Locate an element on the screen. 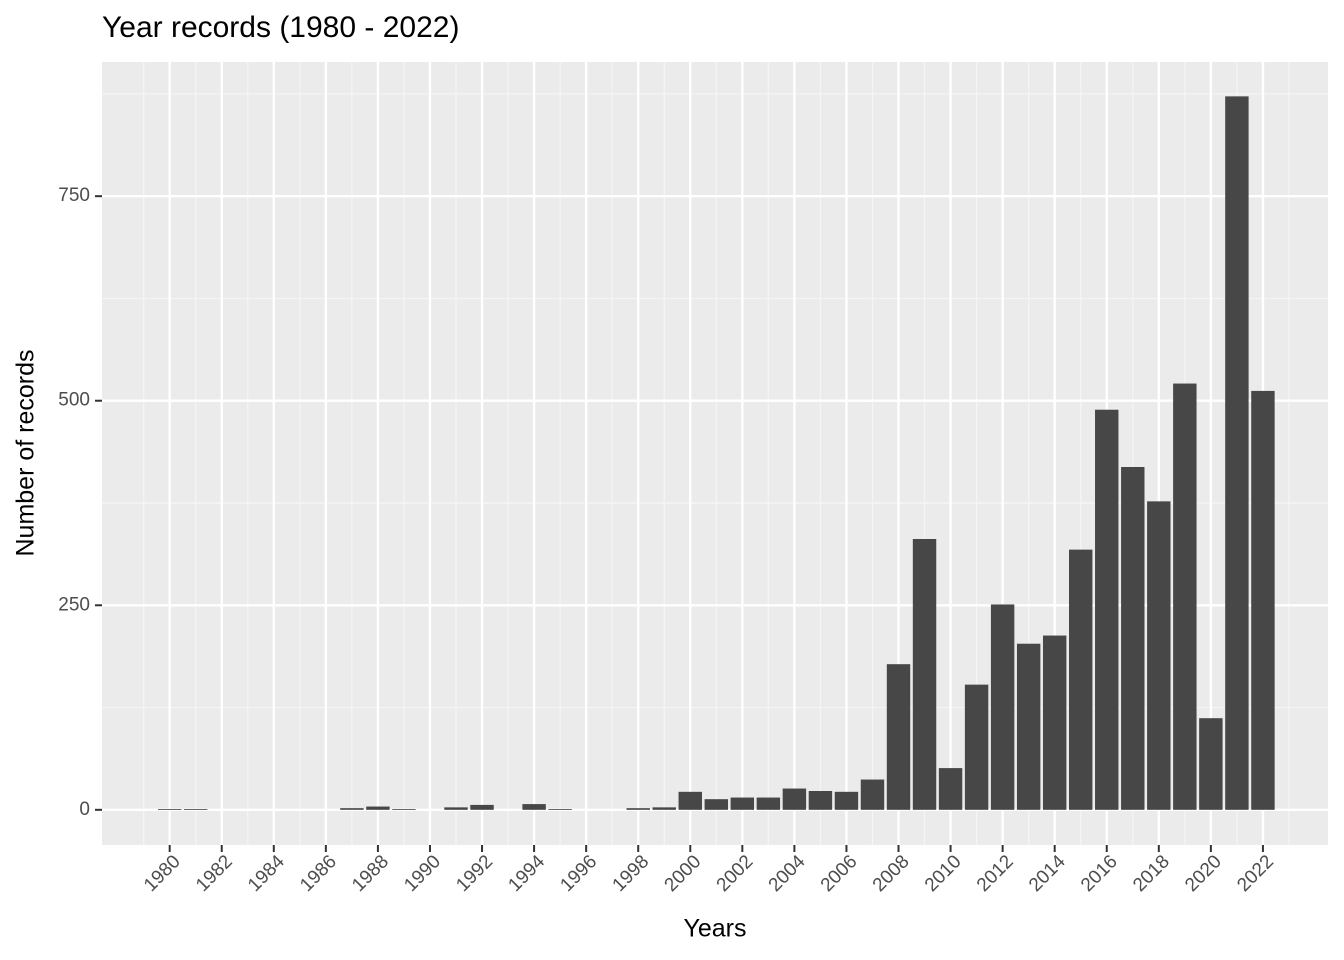  x-tick-label: 2010 is located at coordinates (943, 873).